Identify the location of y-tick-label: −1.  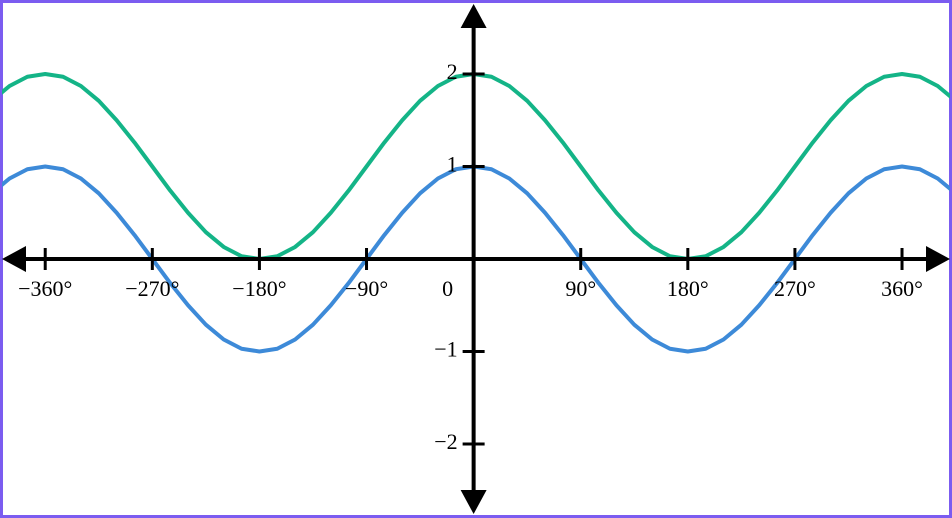
(445, 349).